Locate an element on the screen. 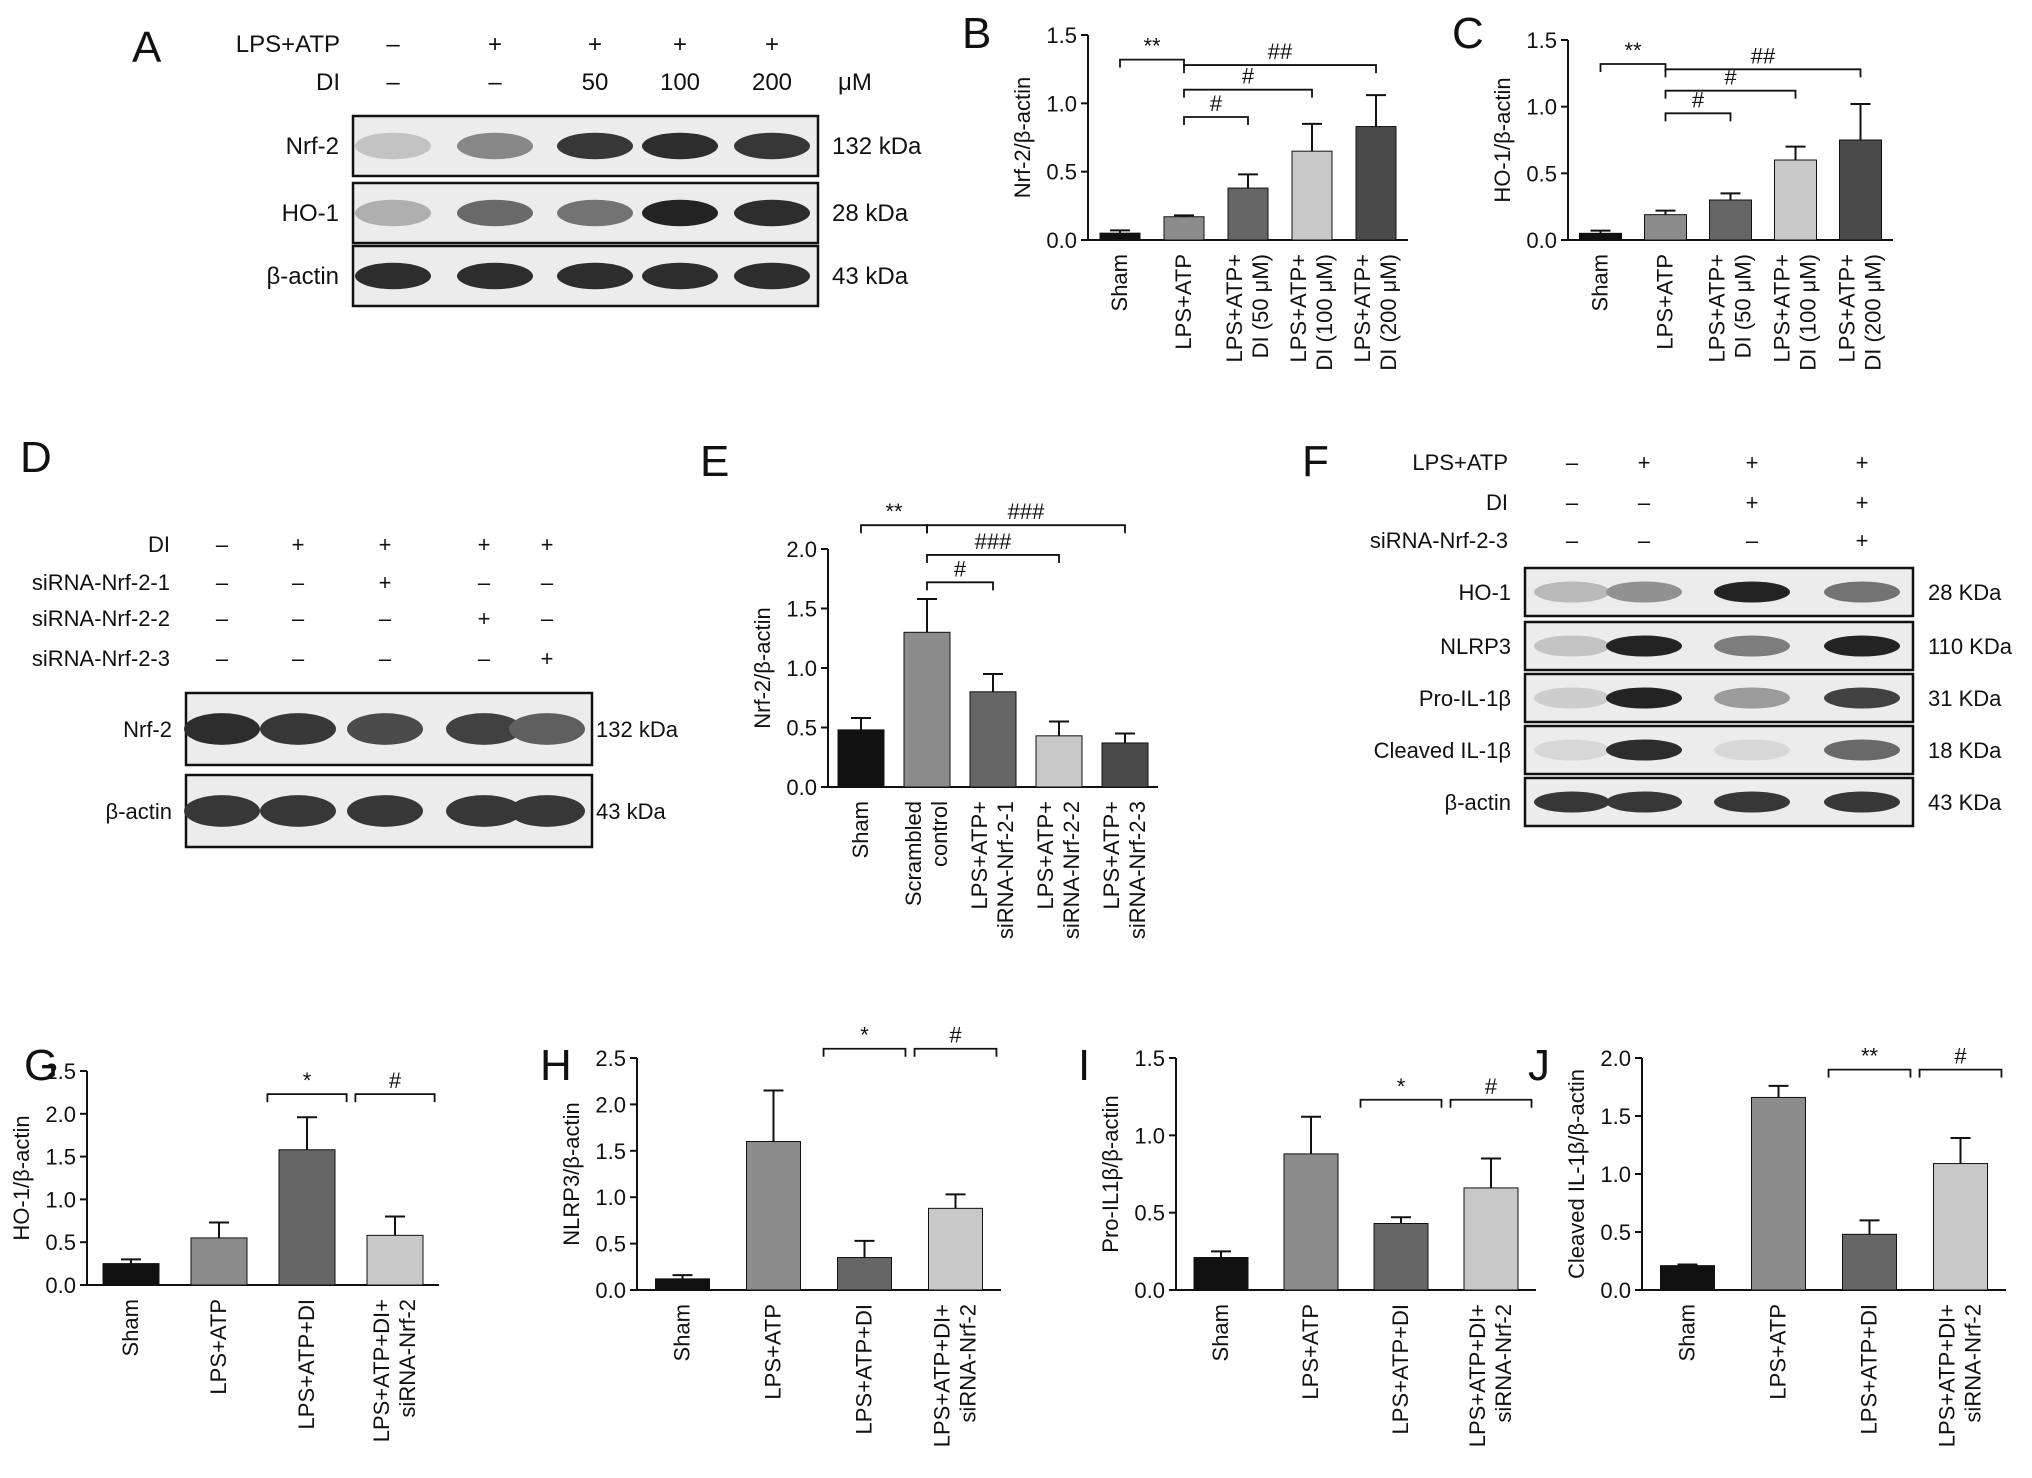 Image resolution: width=2032 pixels, height=1478 pixels. blot-kda-label: 132 kDa is located at coordinates (877, 146).